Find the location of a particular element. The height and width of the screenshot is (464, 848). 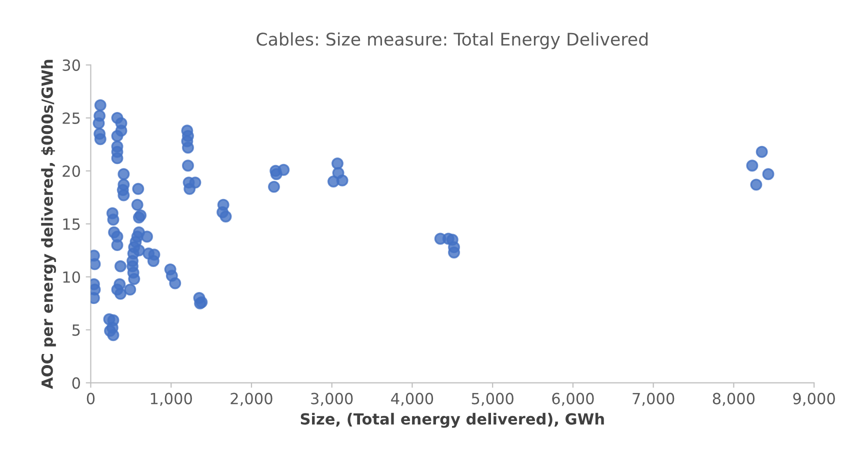

x-tick-label: 1,000 is located at coordinates (171, 399).